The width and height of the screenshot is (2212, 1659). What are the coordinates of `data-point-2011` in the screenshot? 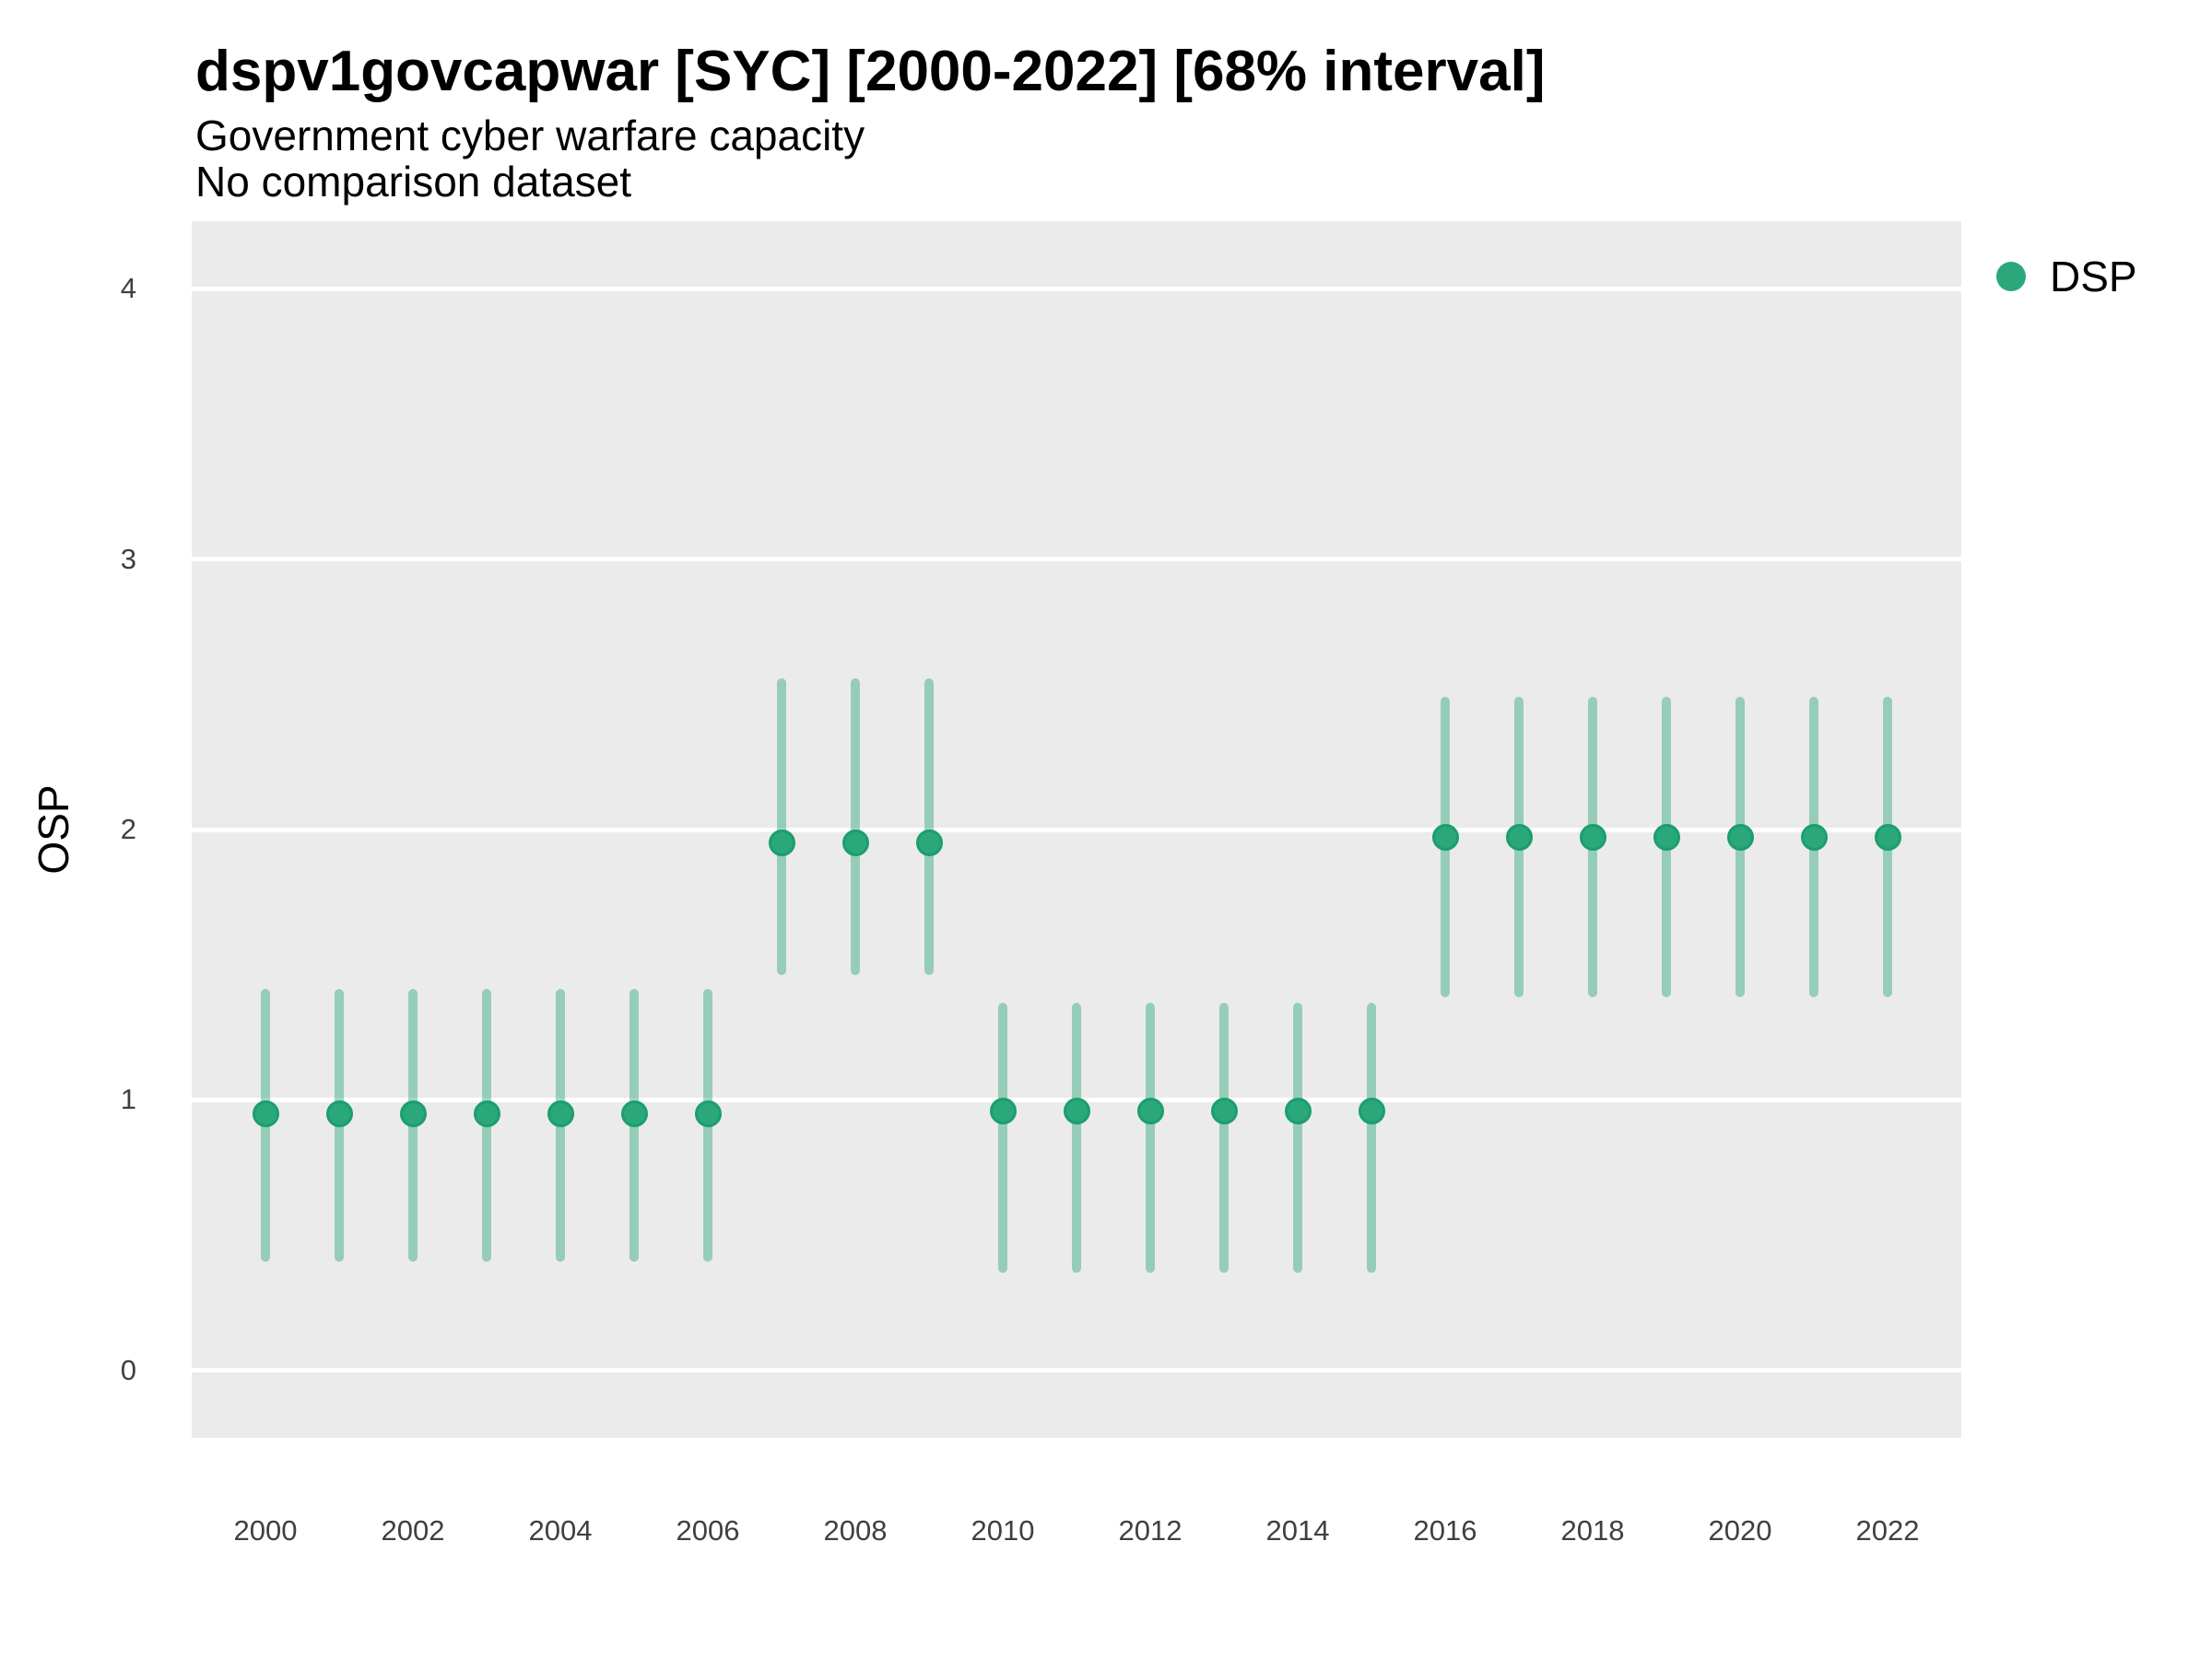 It's located at (1076, 1110).